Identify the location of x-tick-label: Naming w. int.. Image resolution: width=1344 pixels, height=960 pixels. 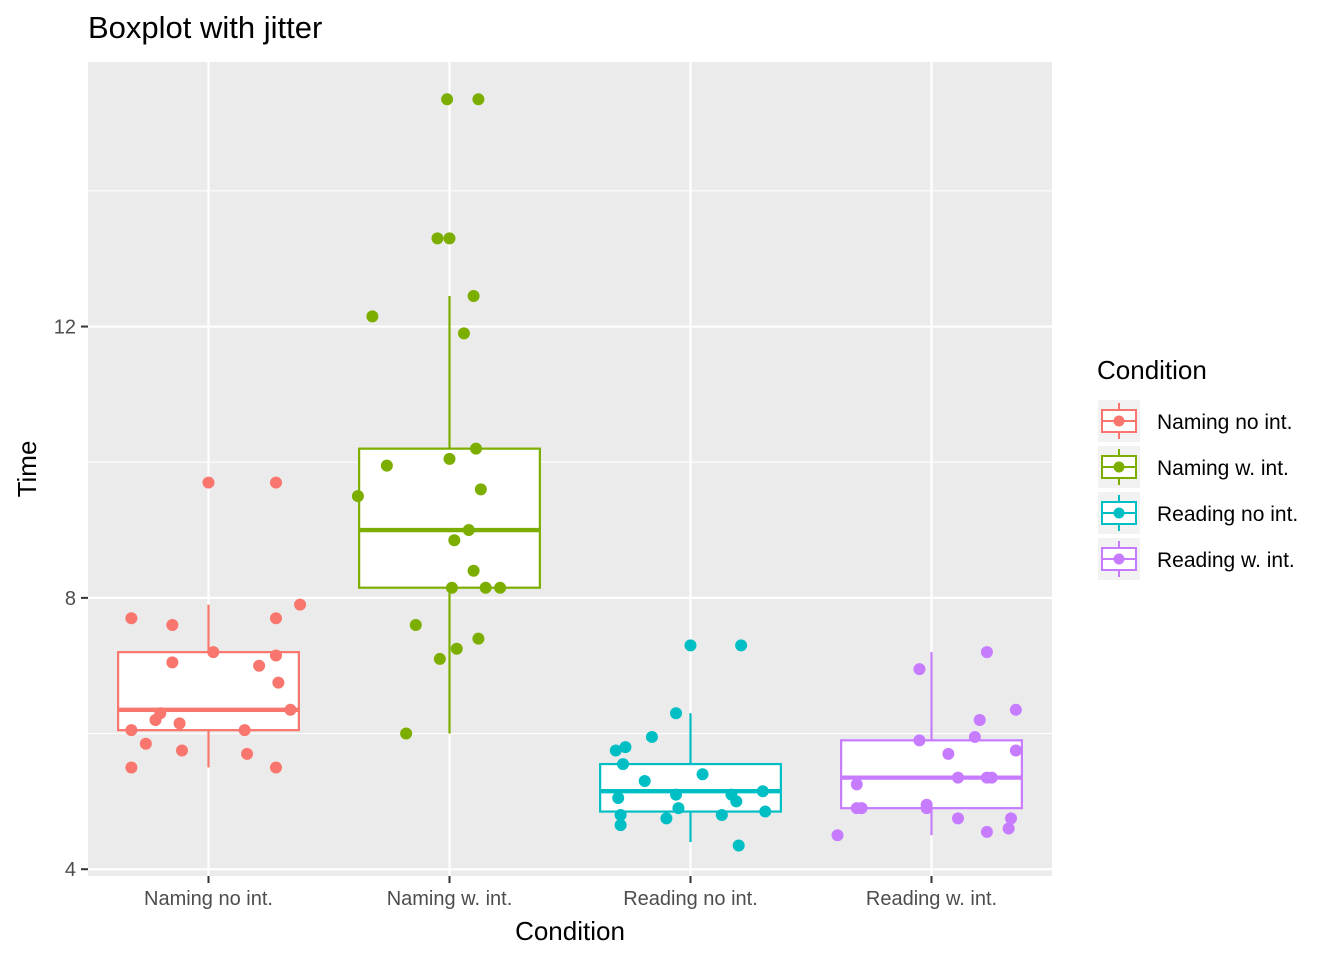
(450, 899).